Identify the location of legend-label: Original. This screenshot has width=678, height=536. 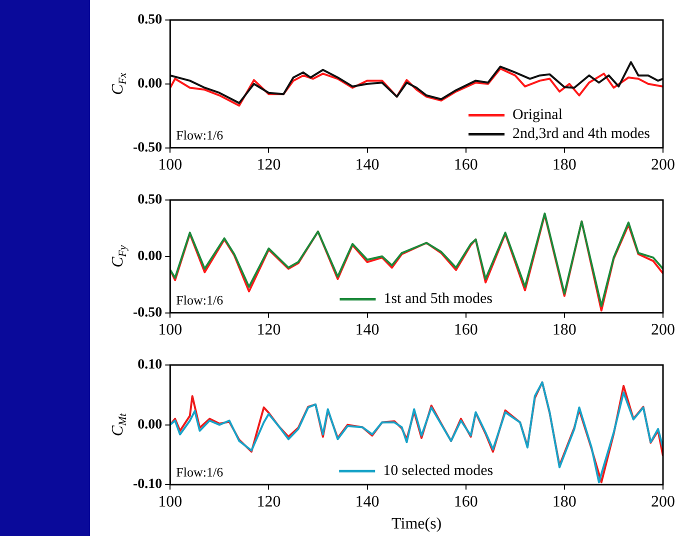
(537, 115).